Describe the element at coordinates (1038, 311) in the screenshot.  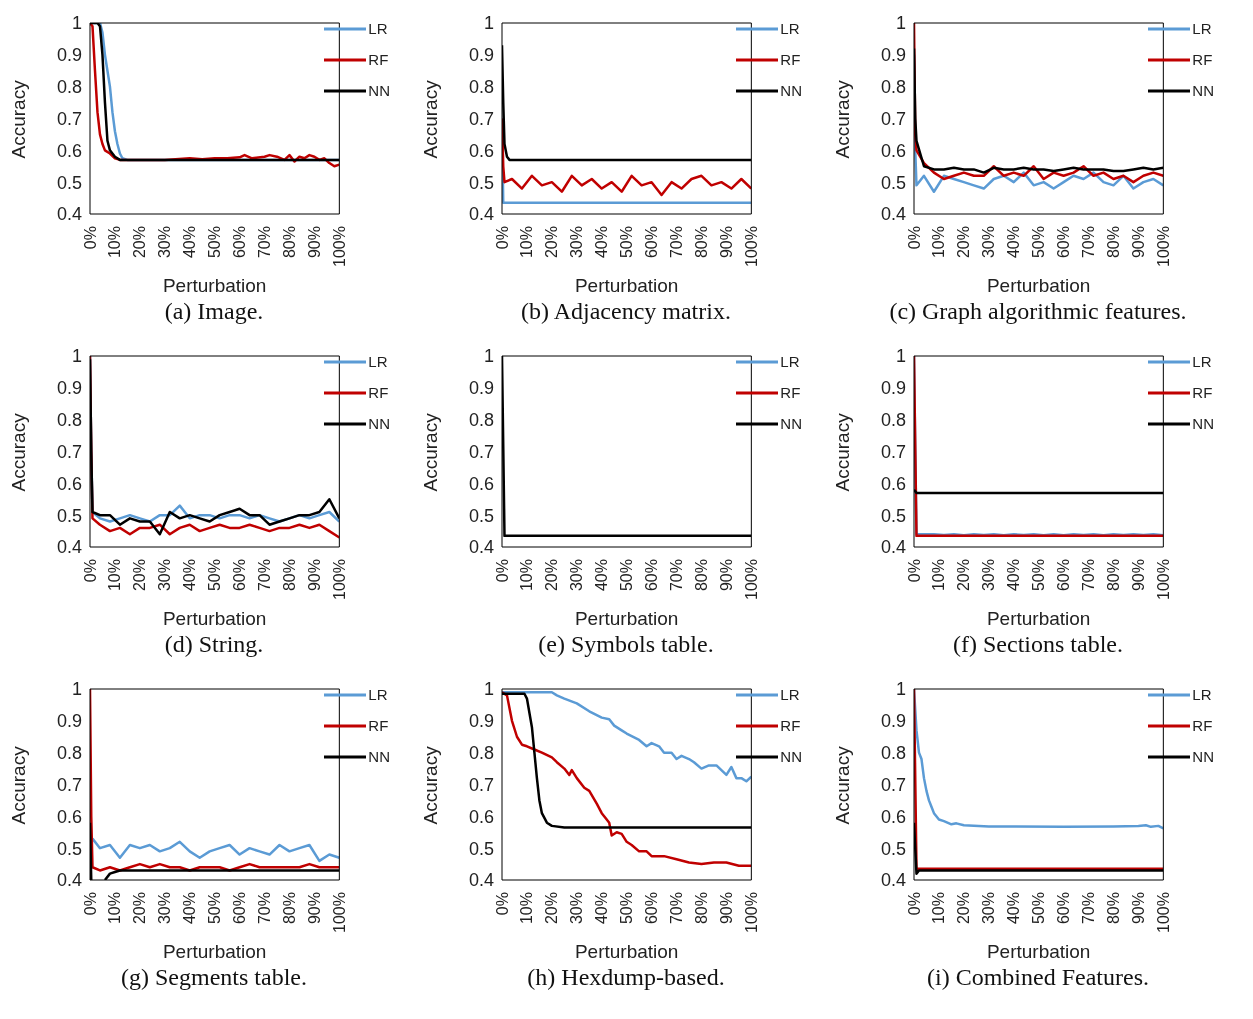
I see `text: (c) Graph algorithmic features.` at that location.